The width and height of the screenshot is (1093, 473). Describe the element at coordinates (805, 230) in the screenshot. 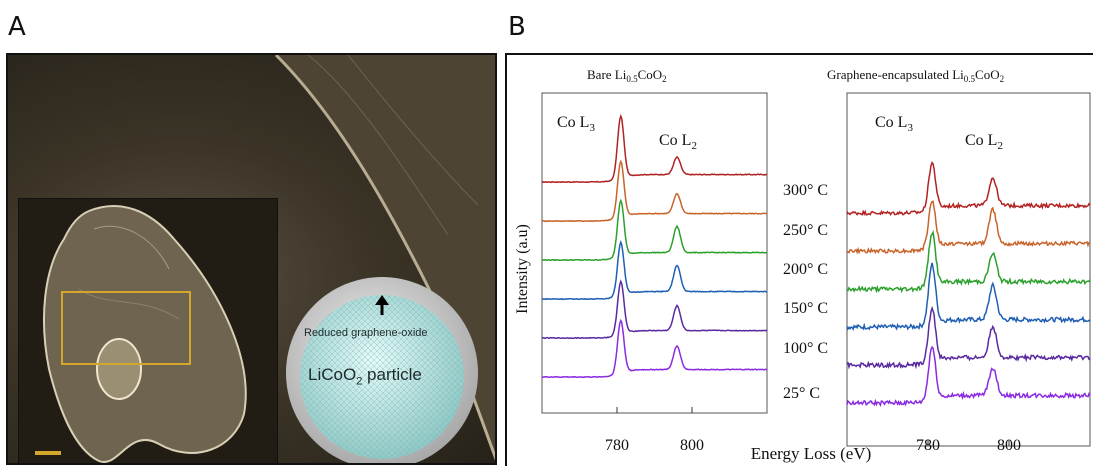

I see `temperature-label: 250° C` at that location.